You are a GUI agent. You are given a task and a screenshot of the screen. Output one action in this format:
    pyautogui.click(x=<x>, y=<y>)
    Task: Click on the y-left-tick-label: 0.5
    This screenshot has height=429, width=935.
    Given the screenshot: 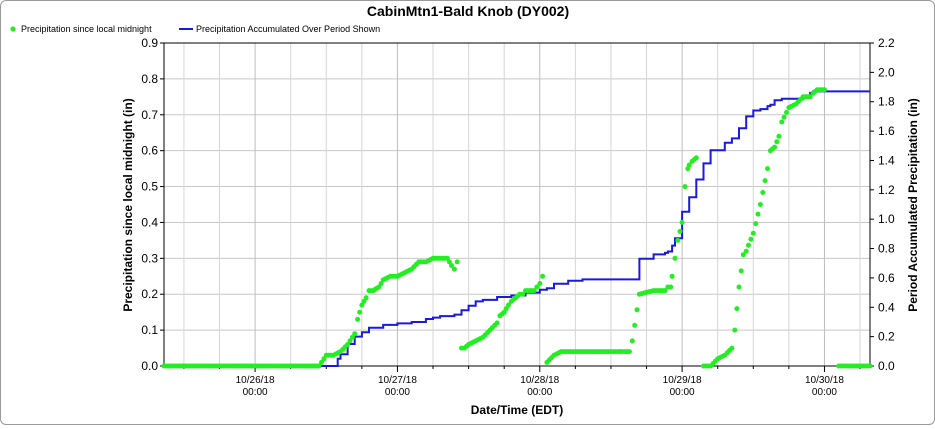 What is the action you would take?
    pyautogui.click(x=149, y=187)
    